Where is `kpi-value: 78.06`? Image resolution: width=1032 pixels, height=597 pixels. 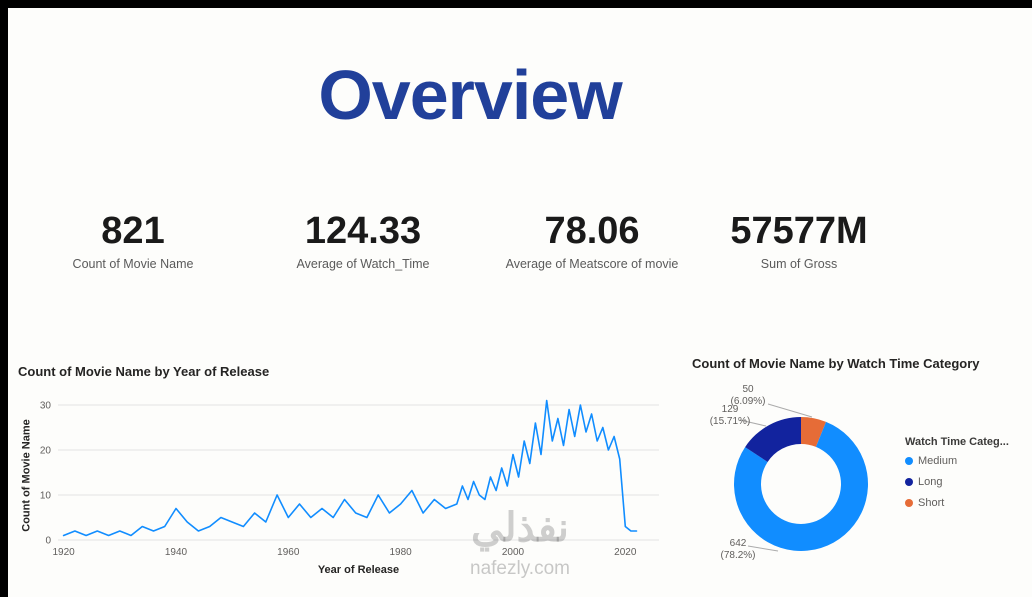 kpi-value: 78.06 is located at coordinates (592, 231).